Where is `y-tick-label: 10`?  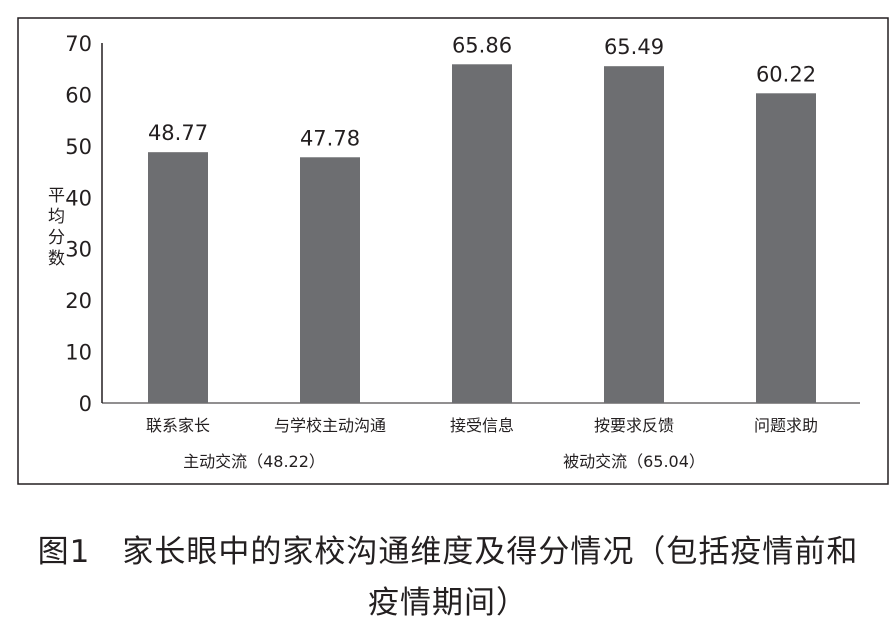 y-tick-label: 10 is located at coordinates (78, 353).